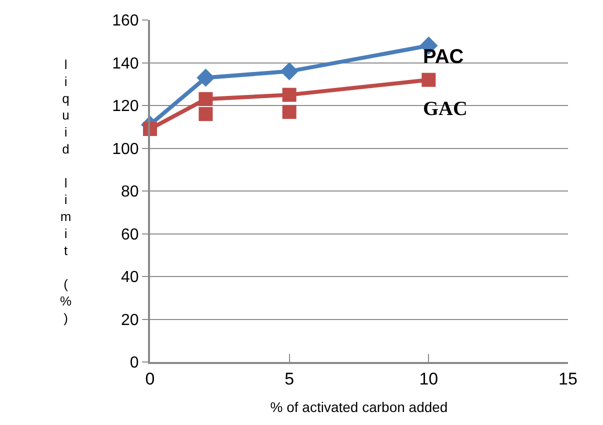 The image size is (603, 425). I want to click on x-tick-label: 0, so click(150, 378).